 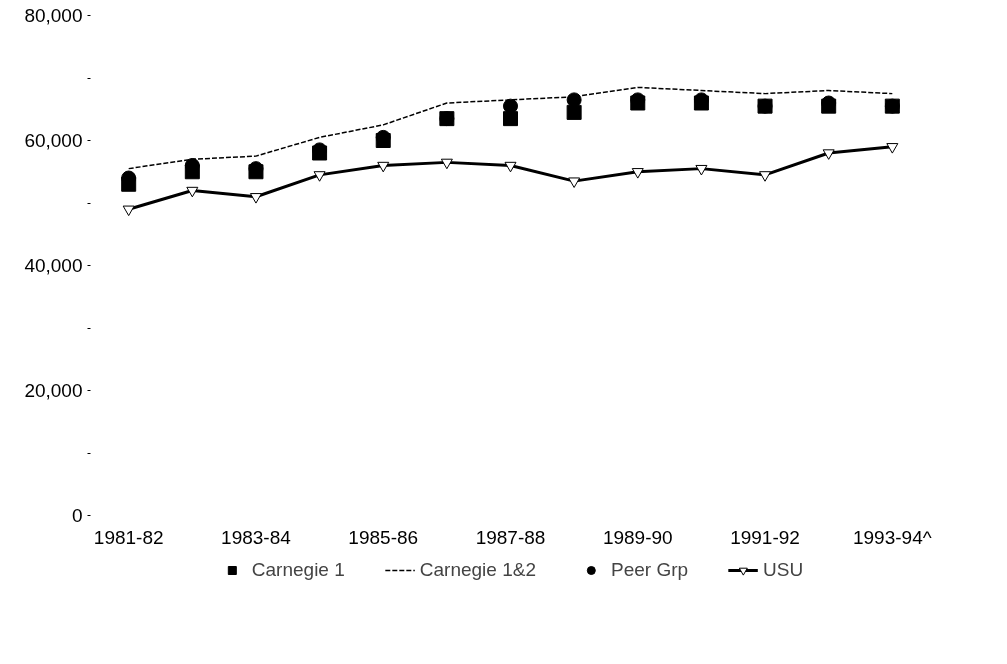 What do you see at coordinates (637, 537) in the screenshot?
I see `x-tick-label: 1989-90` at bounding box center [637, 537].